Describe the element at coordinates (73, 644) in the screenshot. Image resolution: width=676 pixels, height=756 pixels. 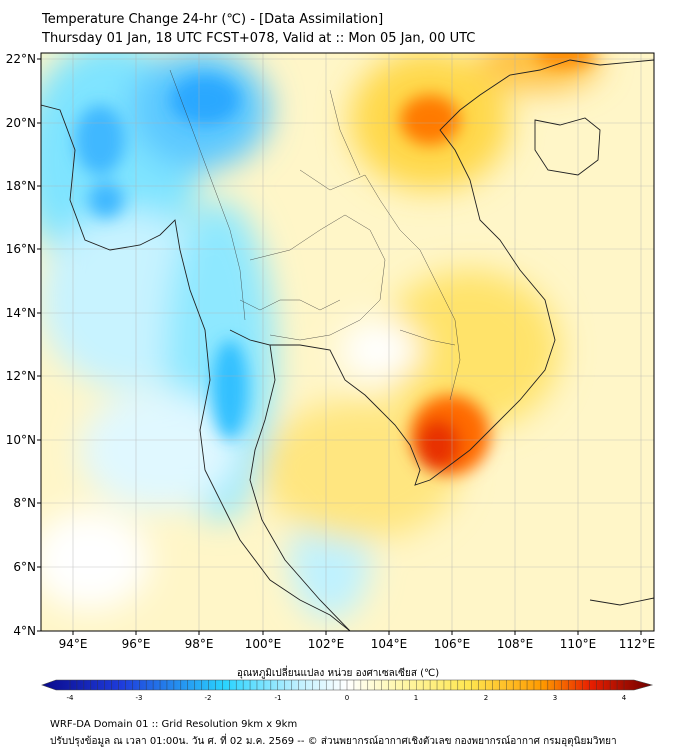
I see `lon-tick-label: 94°E` at that location.